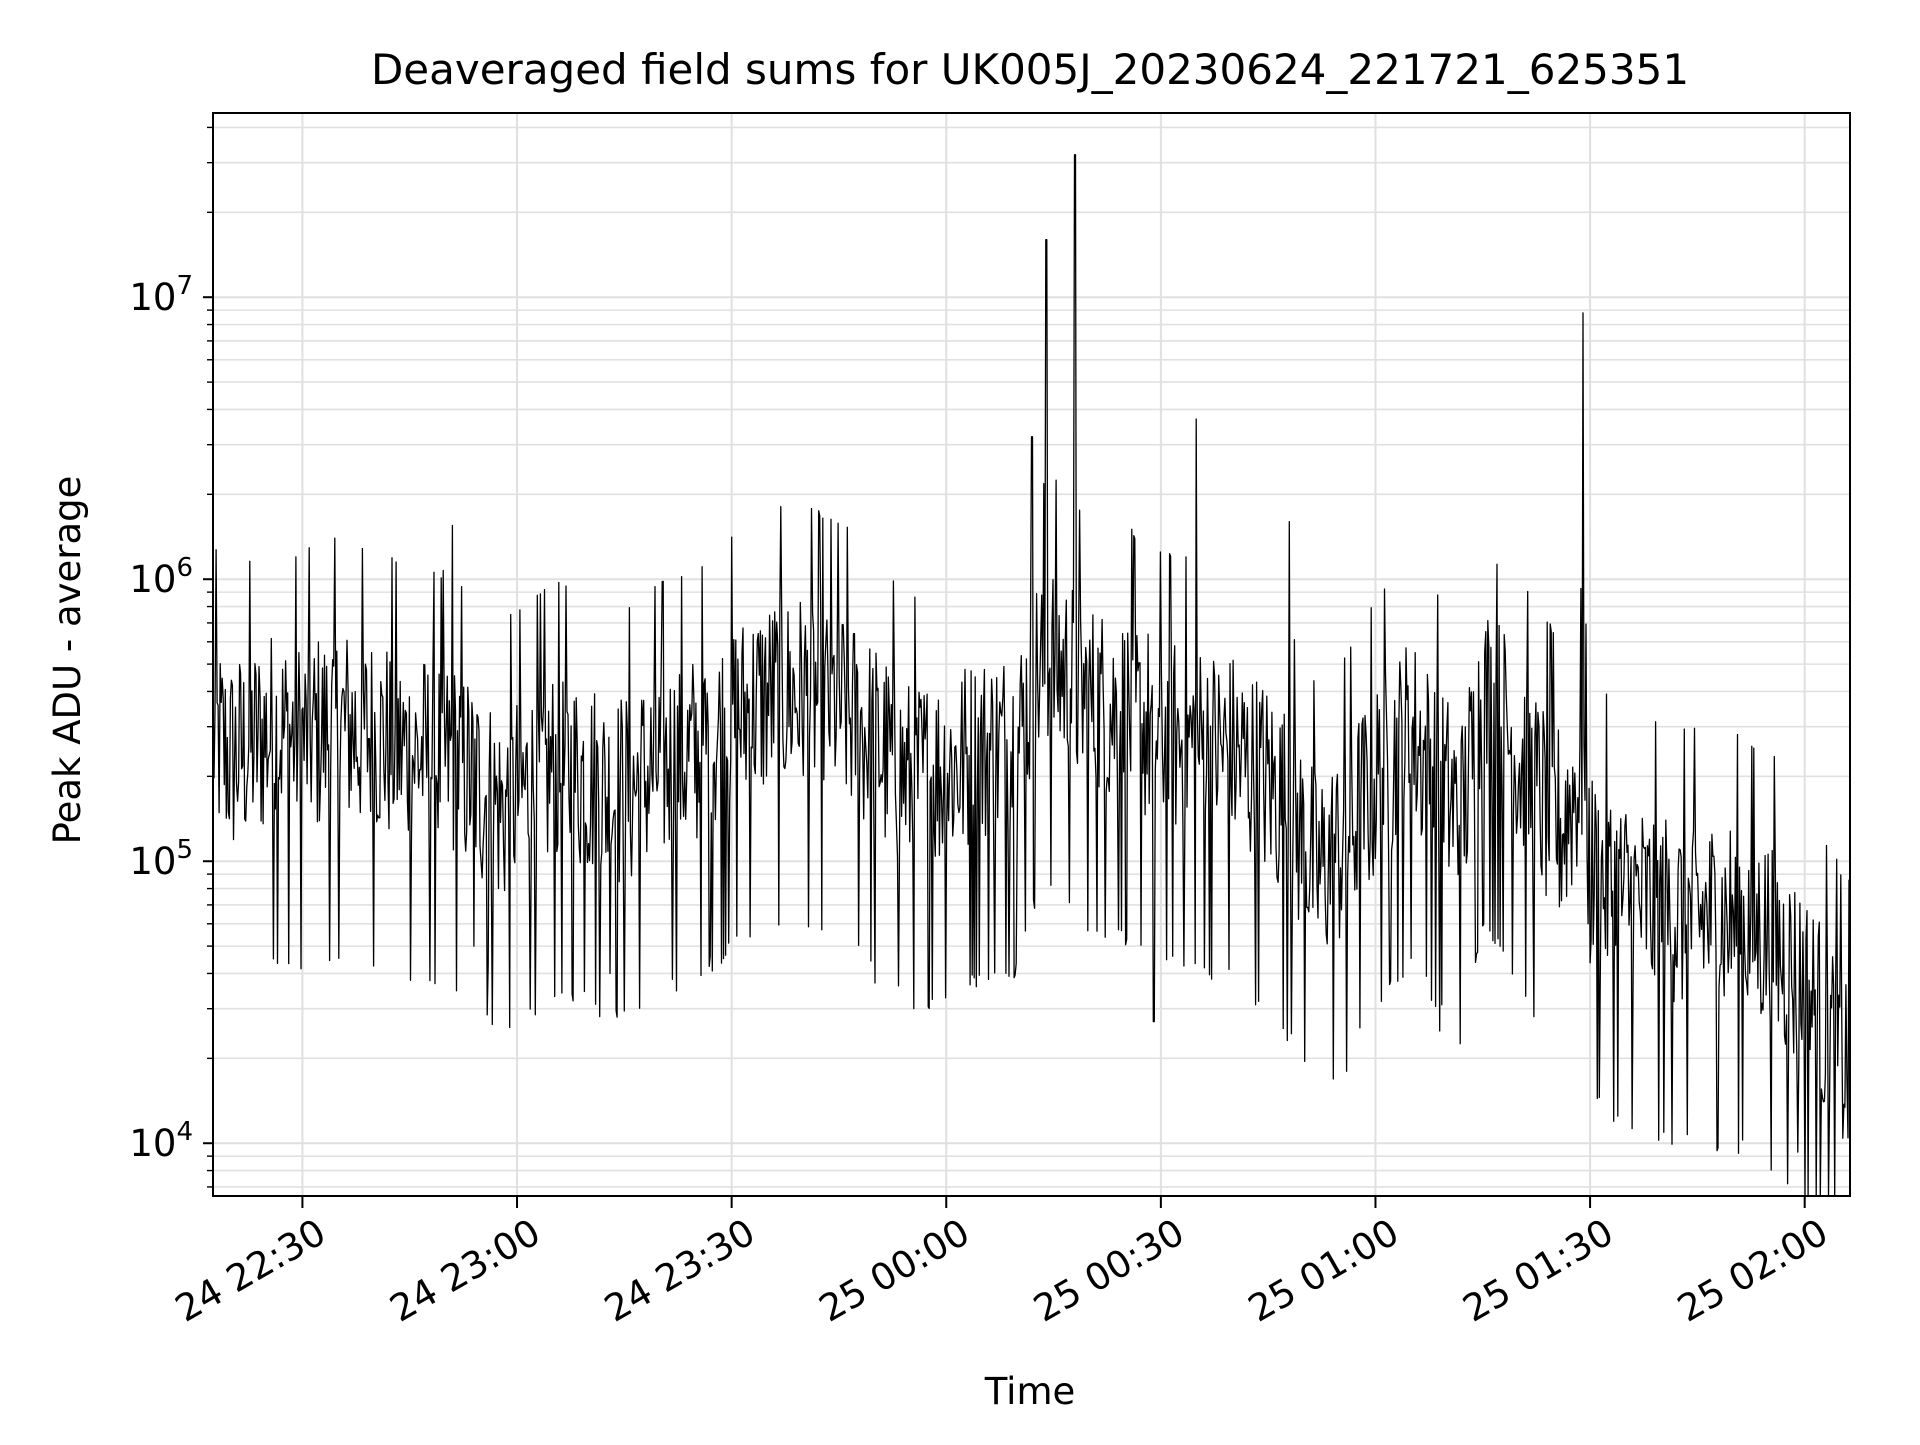 Image resolution: width=1920 pixels, height=1445 pixels. I want to click on y-tick-label: 10⁵, so click(161, 859).